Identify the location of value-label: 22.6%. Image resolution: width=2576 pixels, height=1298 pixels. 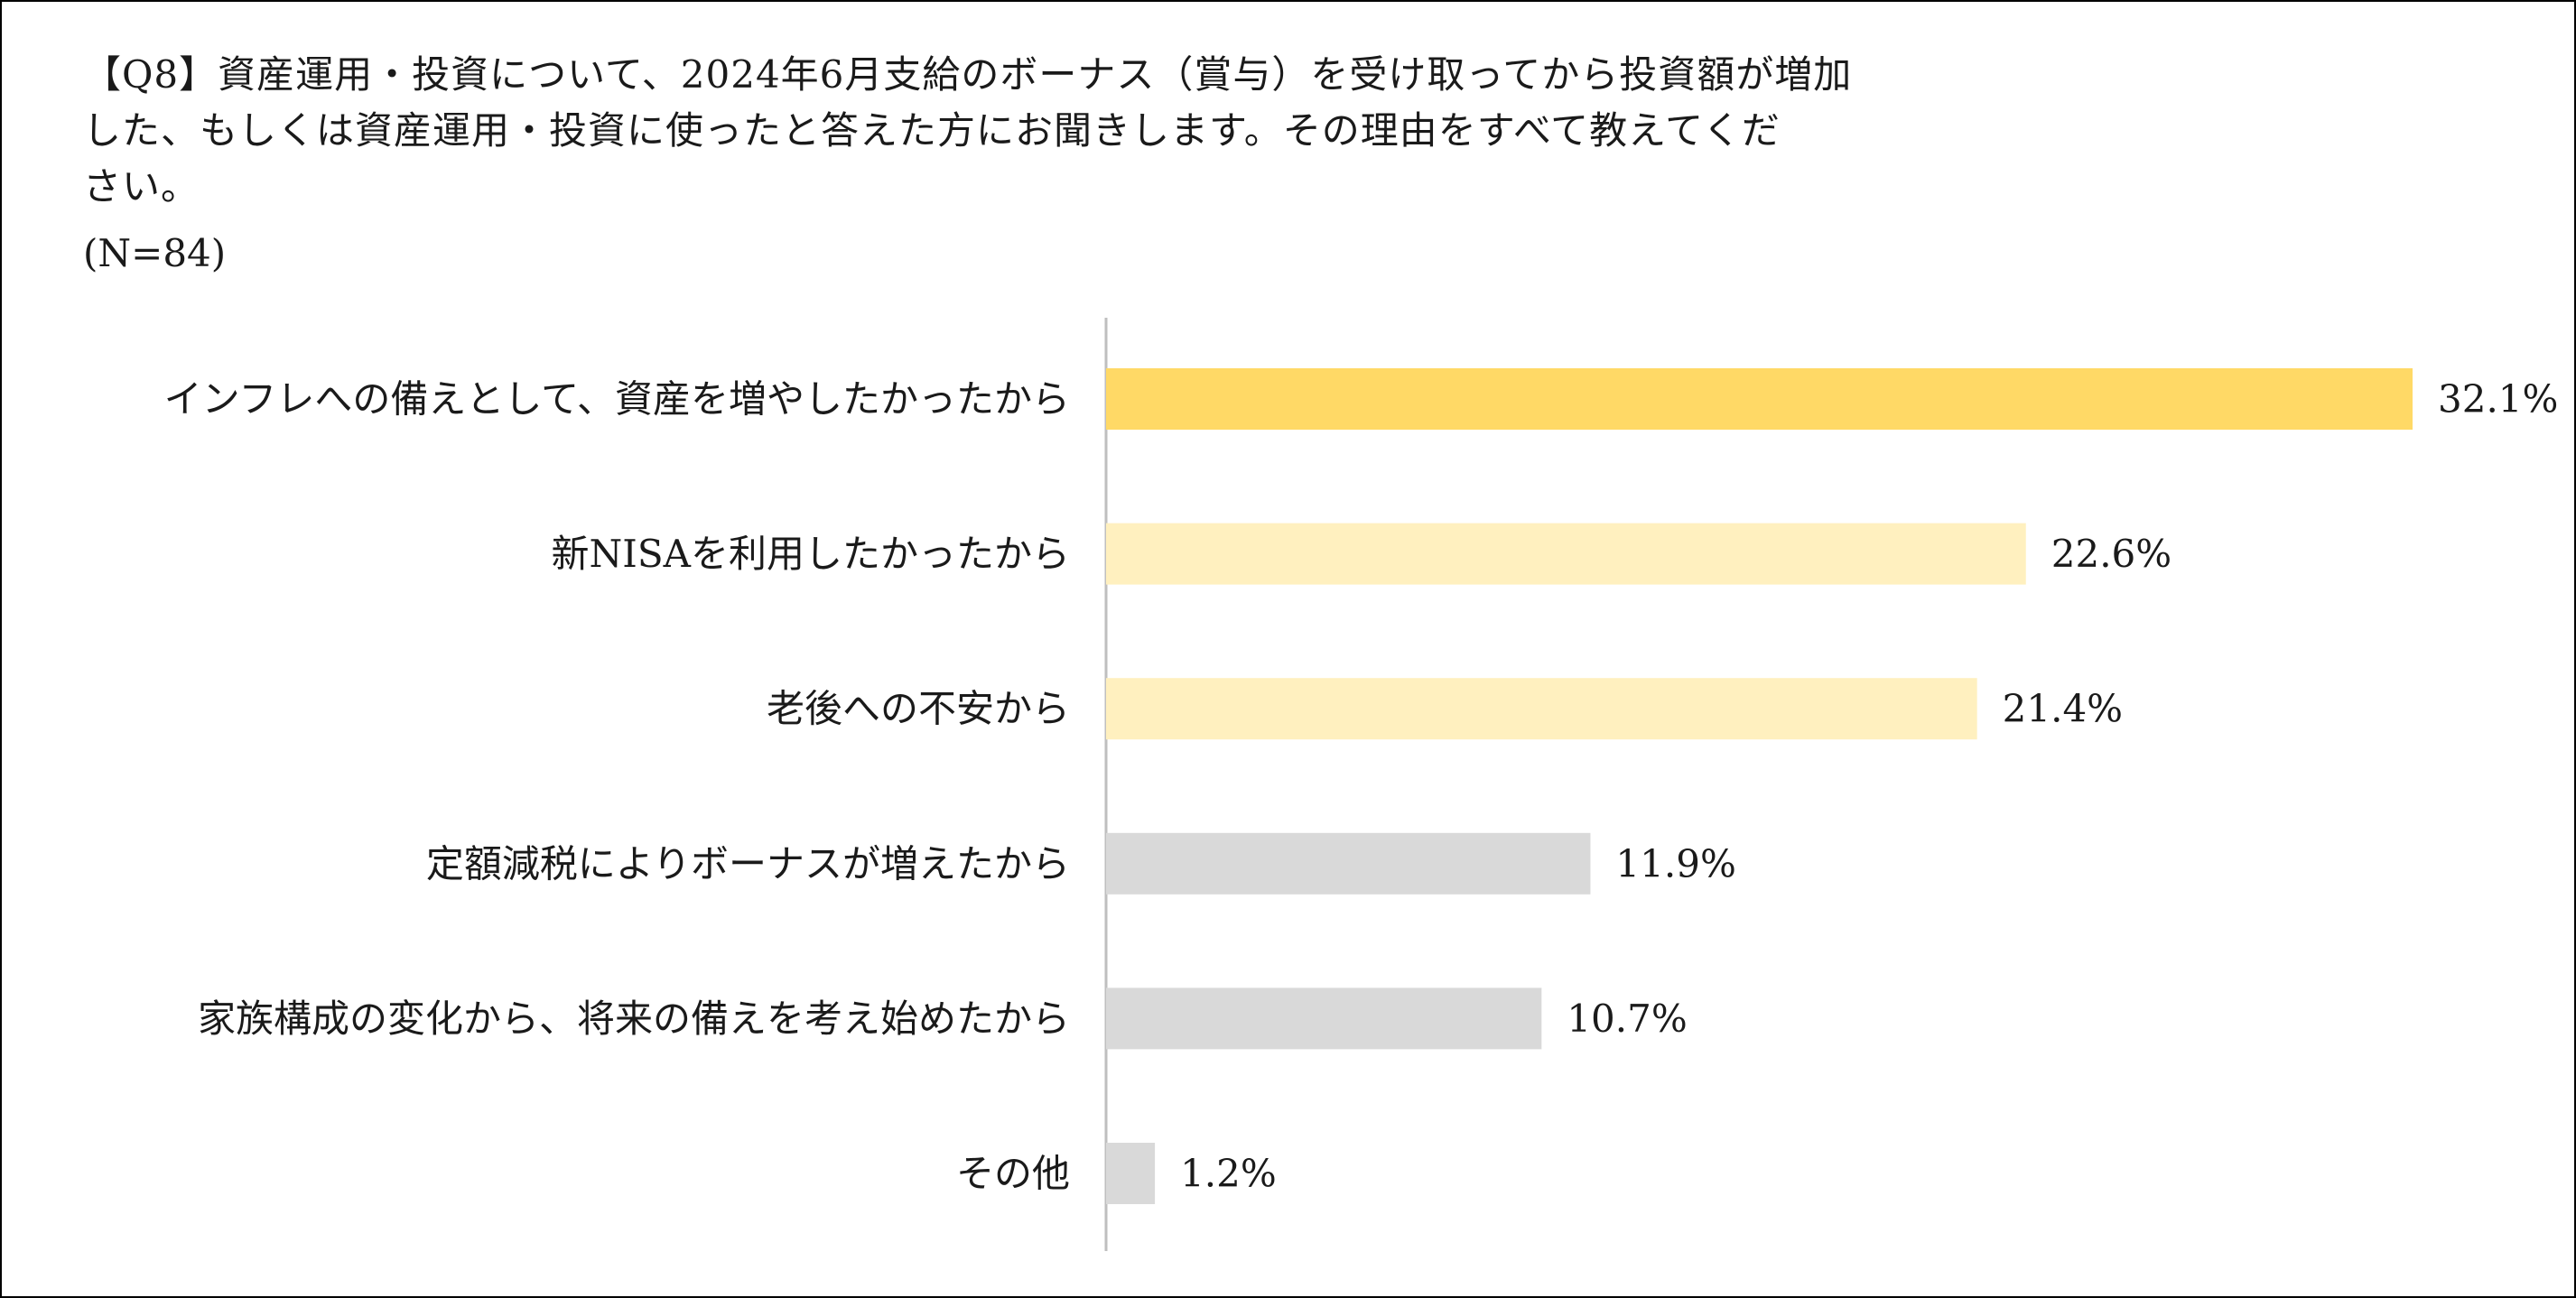
(2111, 554).